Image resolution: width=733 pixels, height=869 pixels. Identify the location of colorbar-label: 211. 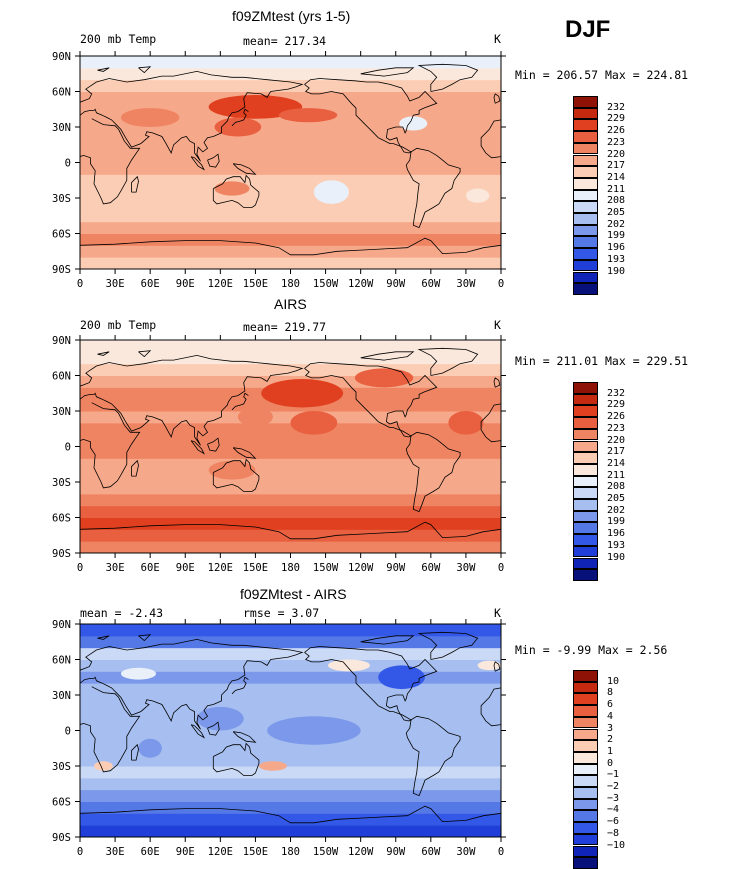
(616, 189).